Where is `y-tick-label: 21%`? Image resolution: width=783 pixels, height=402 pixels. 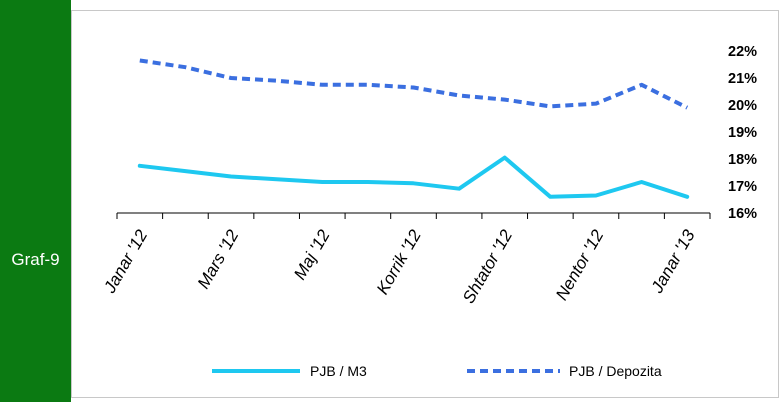 y-tick-label: 21% is located at coordinates (742, 79).